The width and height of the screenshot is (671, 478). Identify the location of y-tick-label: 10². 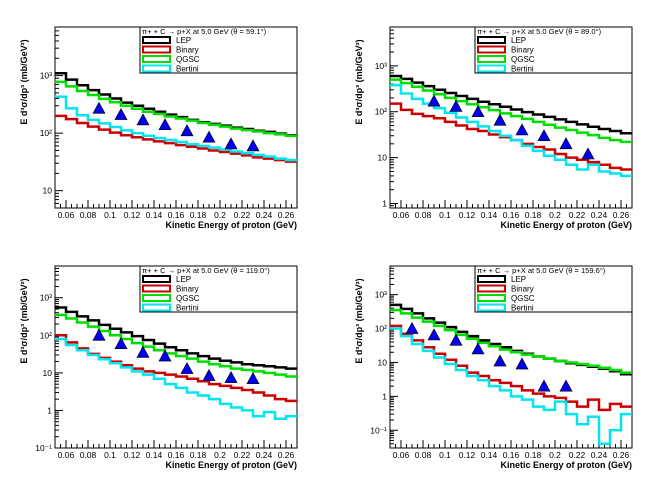
(381, 329).